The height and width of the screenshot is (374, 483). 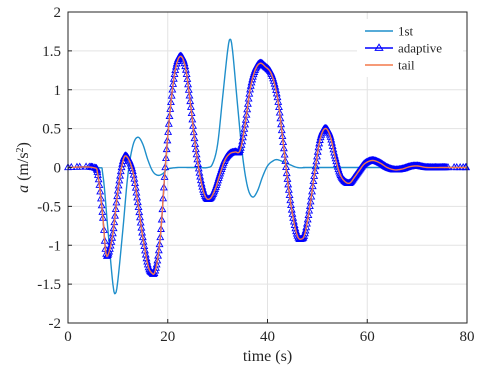 I want to click on y-tick-label: 1.5, so click(x=51, y=52).